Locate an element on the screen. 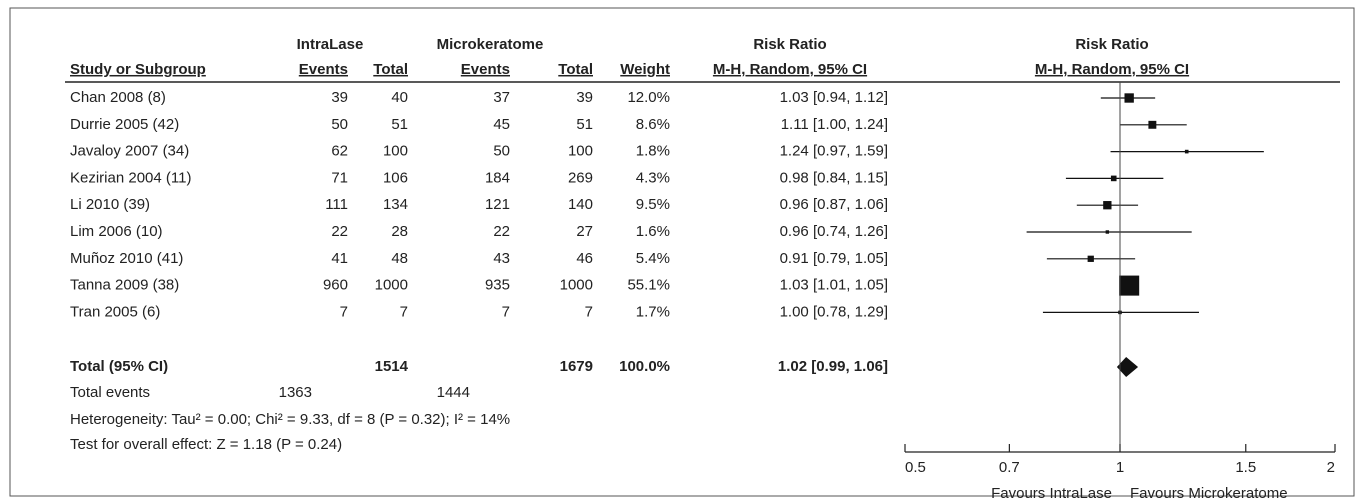 This screenshot has height=504, width=1364. weight: 100.0% is located at coordinates (644, 366).